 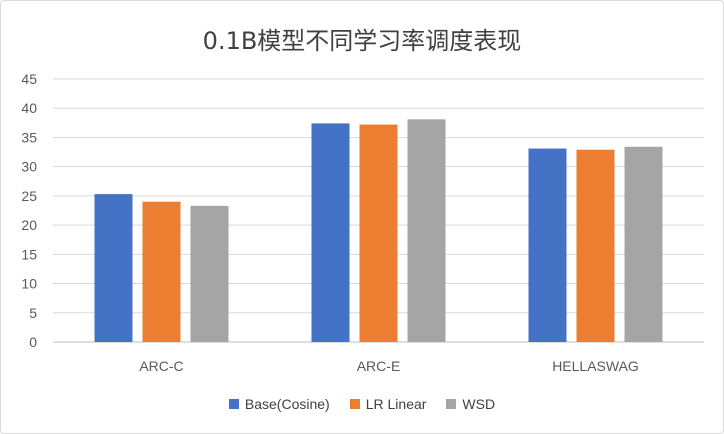 I want to click on y-tick-label: 10, so click(x=29, y=284).